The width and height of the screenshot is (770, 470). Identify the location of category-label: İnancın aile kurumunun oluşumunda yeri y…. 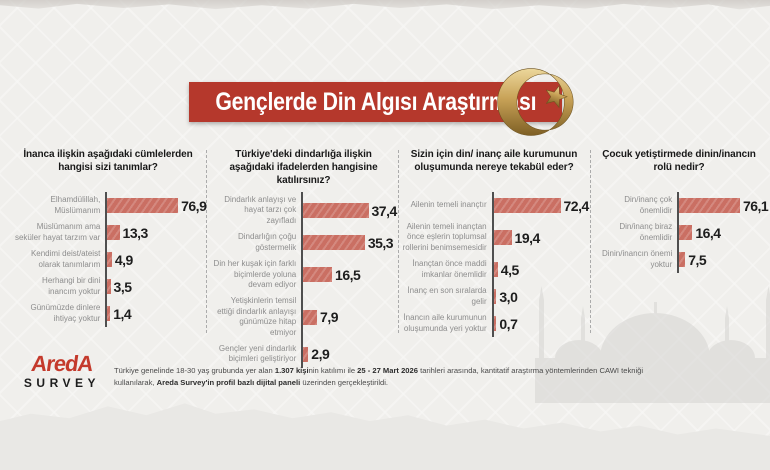
(448, 324).